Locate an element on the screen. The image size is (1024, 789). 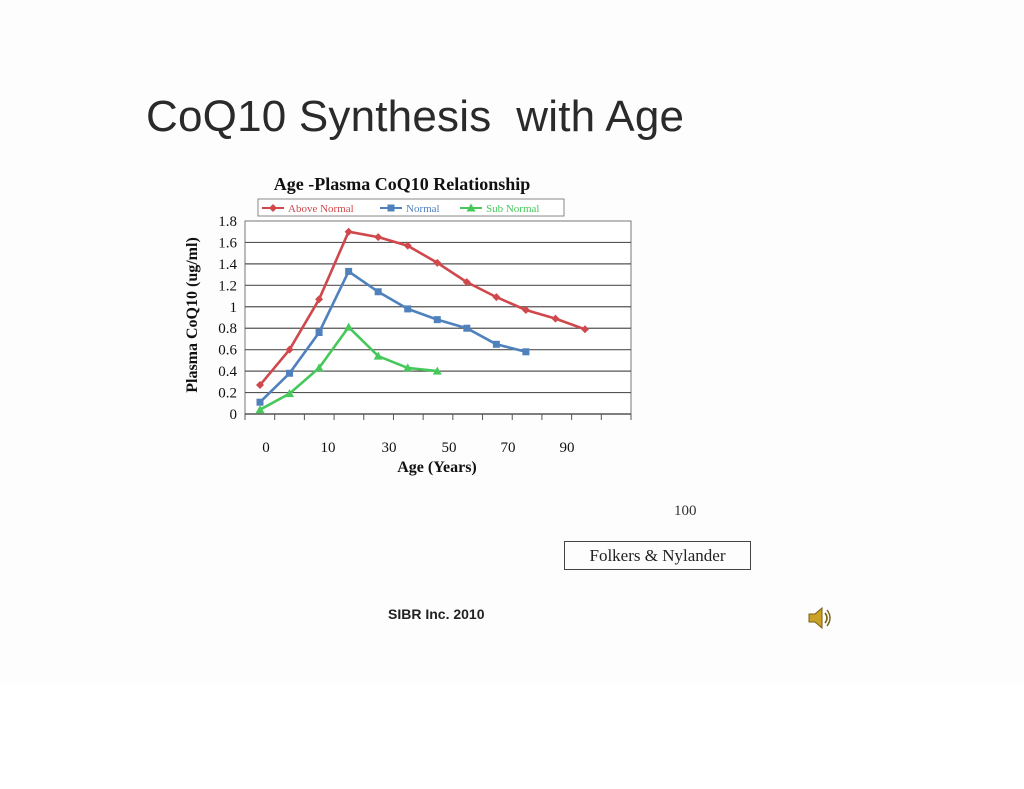
legend-label: Above Normal is located at coordinates (321, 209).